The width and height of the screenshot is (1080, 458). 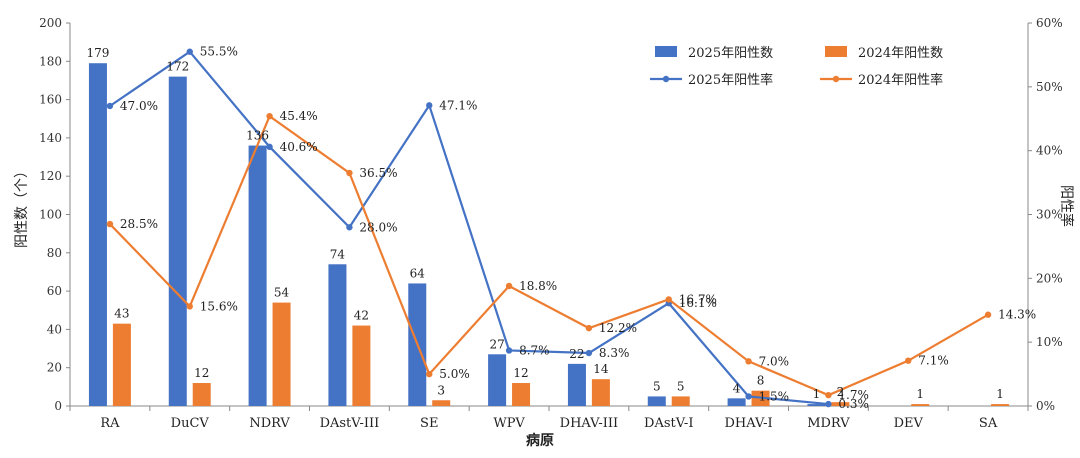 I want to click on y2-tick-label: 30%, so click(x=1049, y=215).